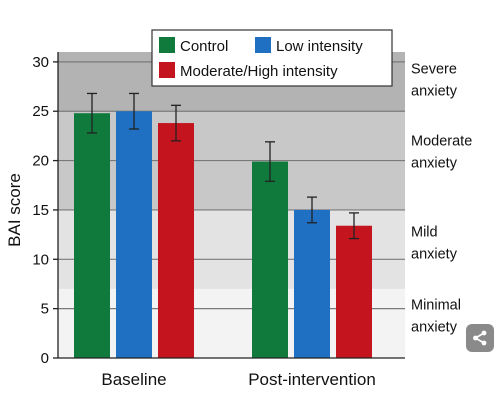 Image resolution: width=498 pixels, height=404 pixels. What do you see at coordinates (14, 210) in the screenshot?
I see `y-axis-label: BAI score` at bounding box center [14, 210].